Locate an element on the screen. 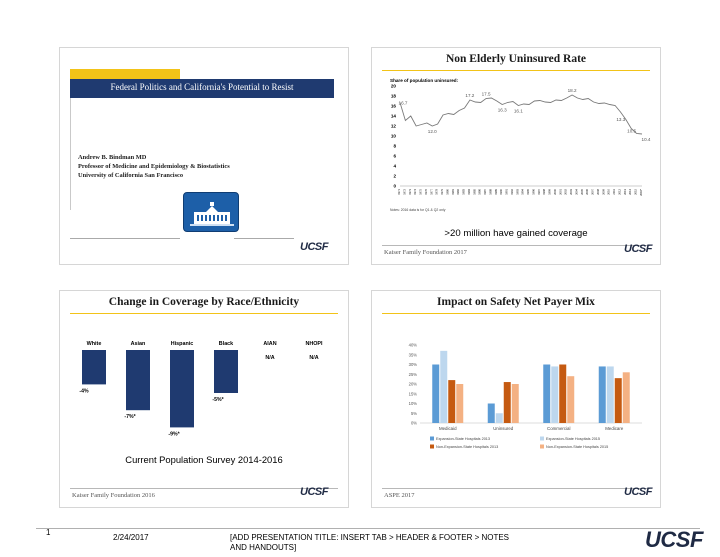 This screenshot has width=720, height=557. data-label: 17.5 is located at coordinates (486, 94).